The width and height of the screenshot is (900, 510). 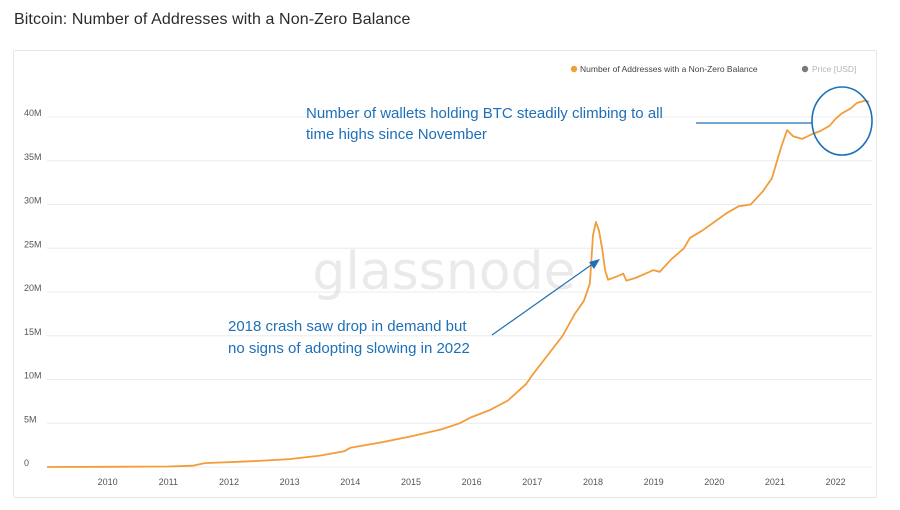 What do you see at coordinates (805, 69) in the screenshot?
I see `legend-dot-price` at bounding box center [805, 69].